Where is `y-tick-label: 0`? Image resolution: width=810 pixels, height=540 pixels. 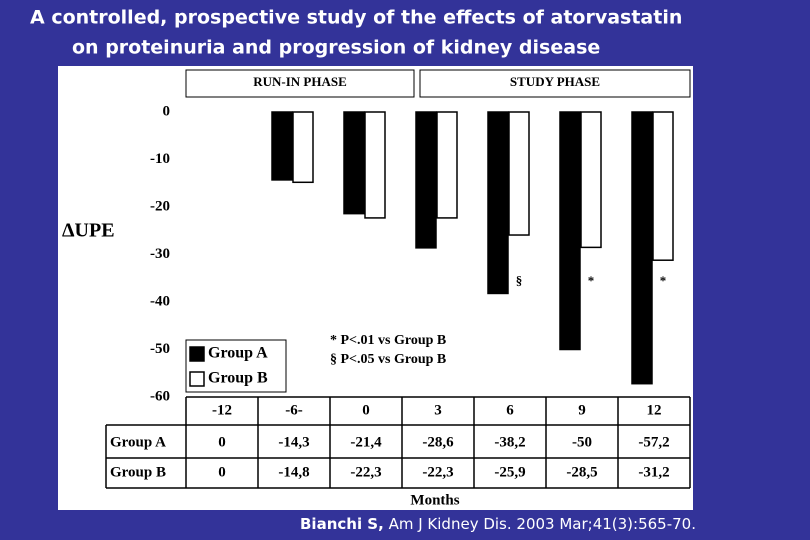 y-tick-label: 0 is located at coordinates (167, 111).